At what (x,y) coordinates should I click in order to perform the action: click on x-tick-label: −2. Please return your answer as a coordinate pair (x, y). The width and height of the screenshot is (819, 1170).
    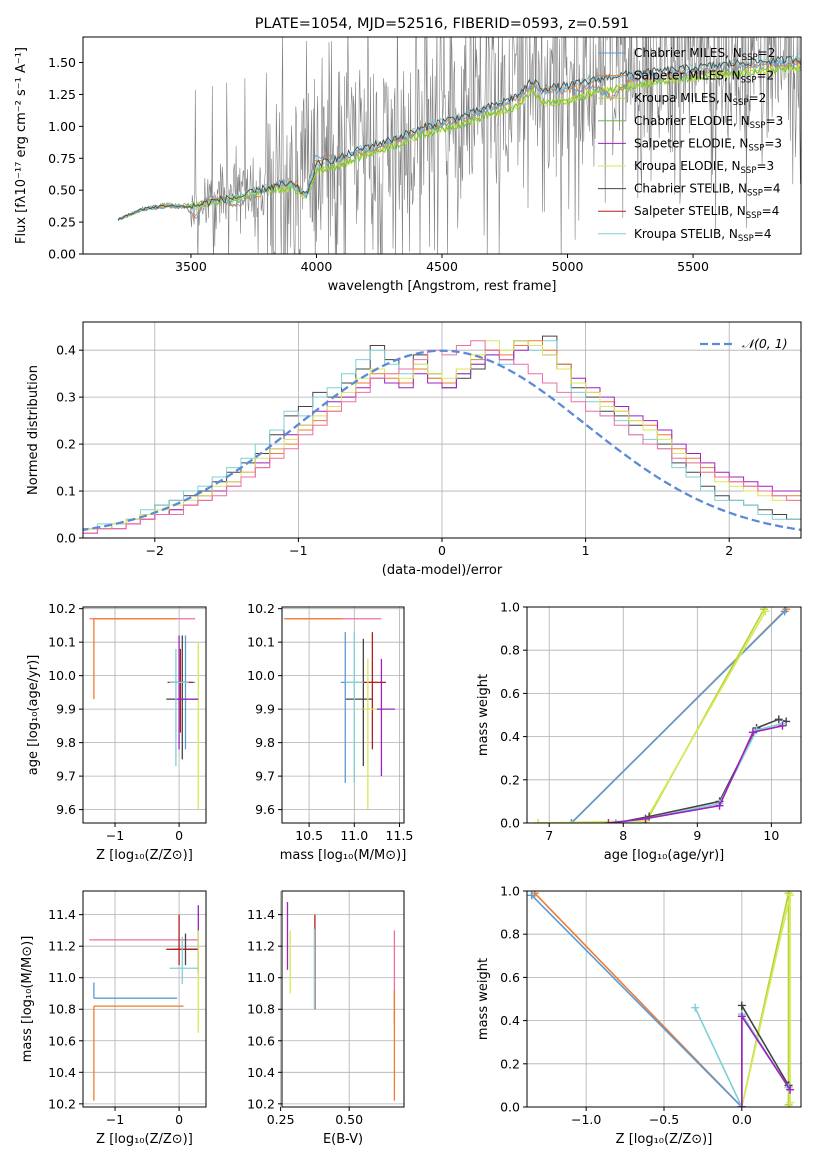
    Looking at the image, I should click on (155, 550).